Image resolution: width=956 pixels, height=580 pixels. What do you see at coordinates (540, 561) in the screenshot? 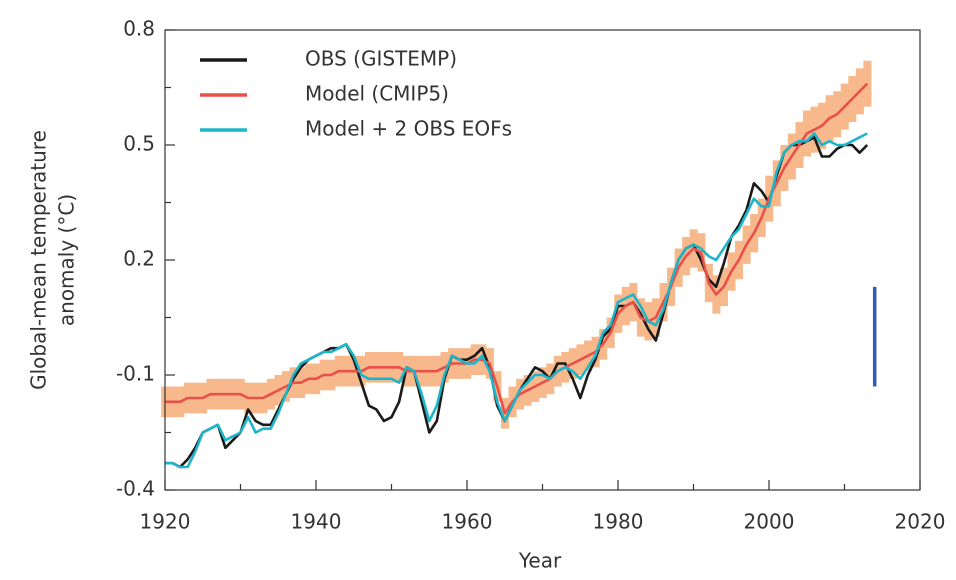
I see `x-axis-label: Year` at bounding box center [540, 561].